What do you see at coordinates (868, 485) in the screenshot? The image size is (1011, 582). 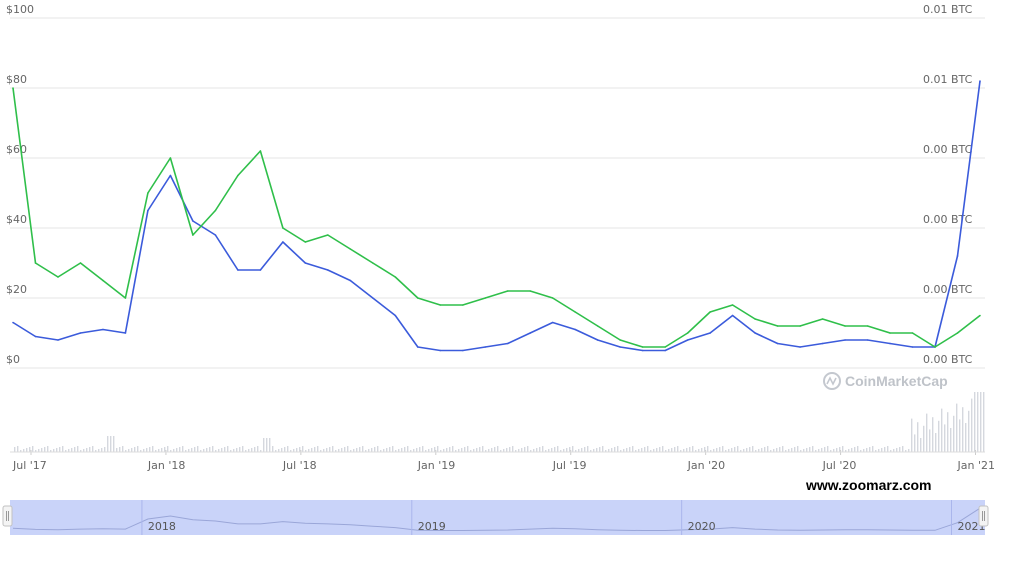 I see `site-watermark: www.zoomarz.com` at bounding box center [868, 485].